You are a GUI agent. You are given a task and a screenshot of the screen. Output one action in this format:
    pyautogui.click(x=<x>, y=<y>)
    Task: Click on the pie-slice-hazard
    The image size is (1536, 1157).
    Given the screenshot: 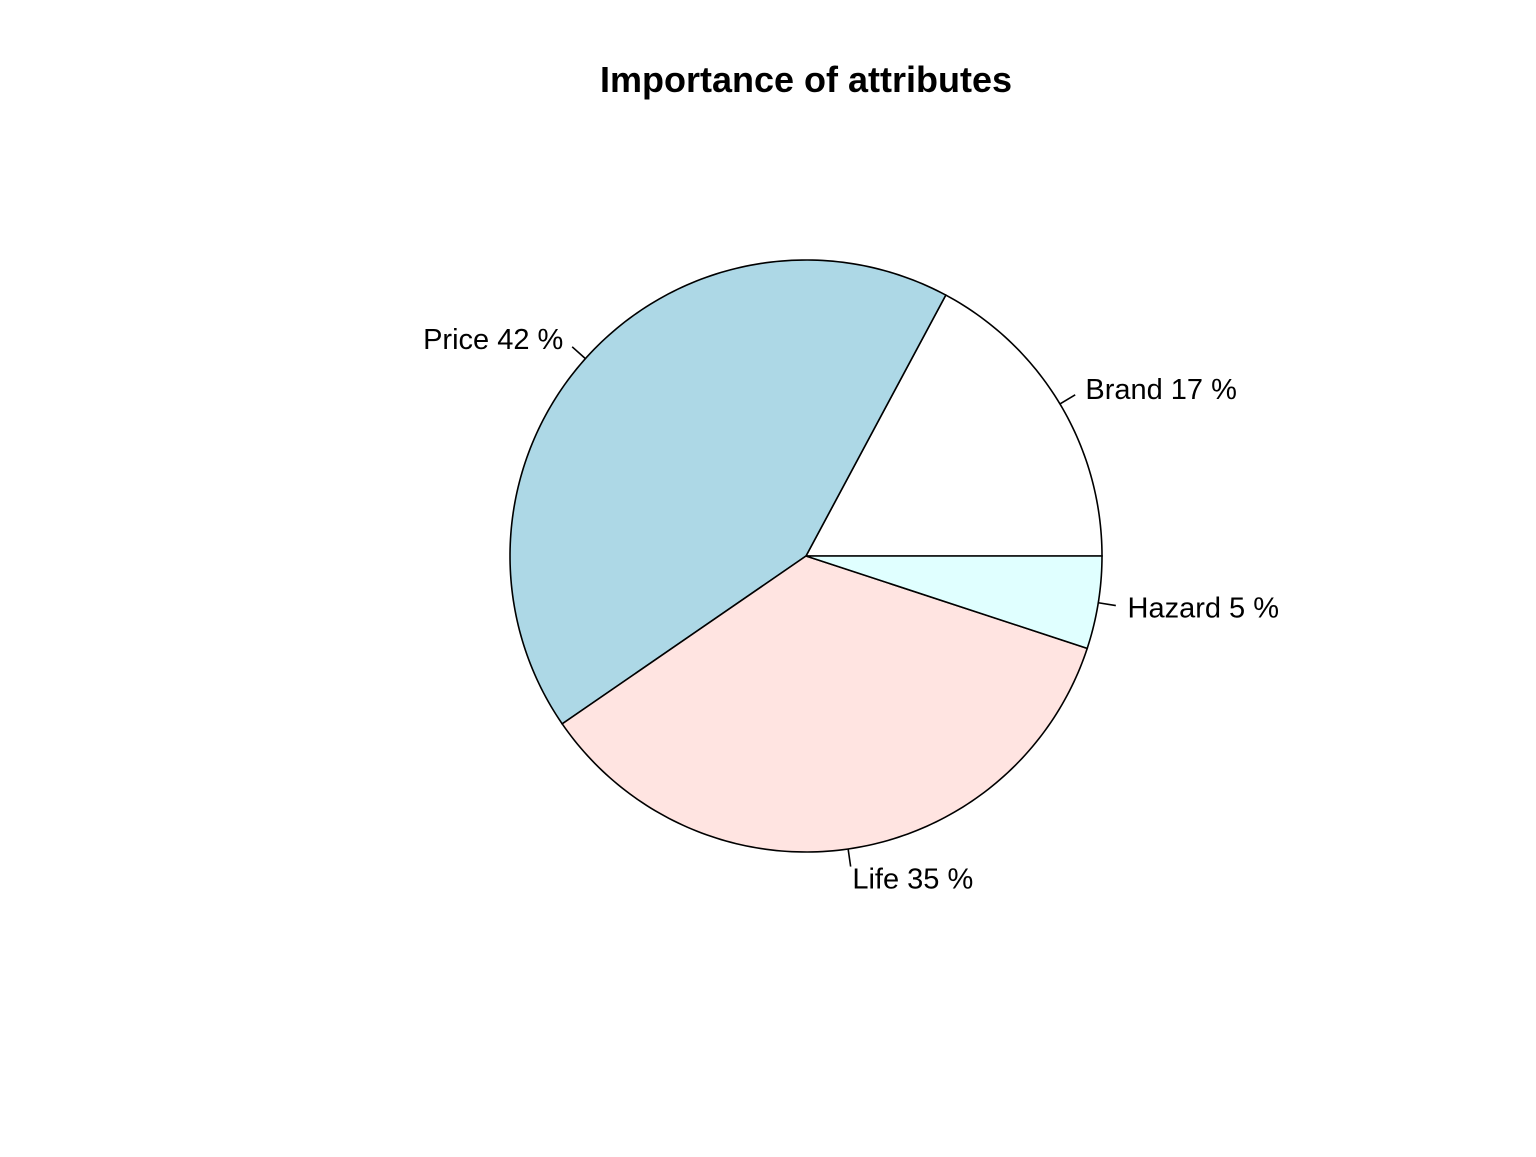 What is the action you would take?
    pyautogui.click(x=954, y=602)
    